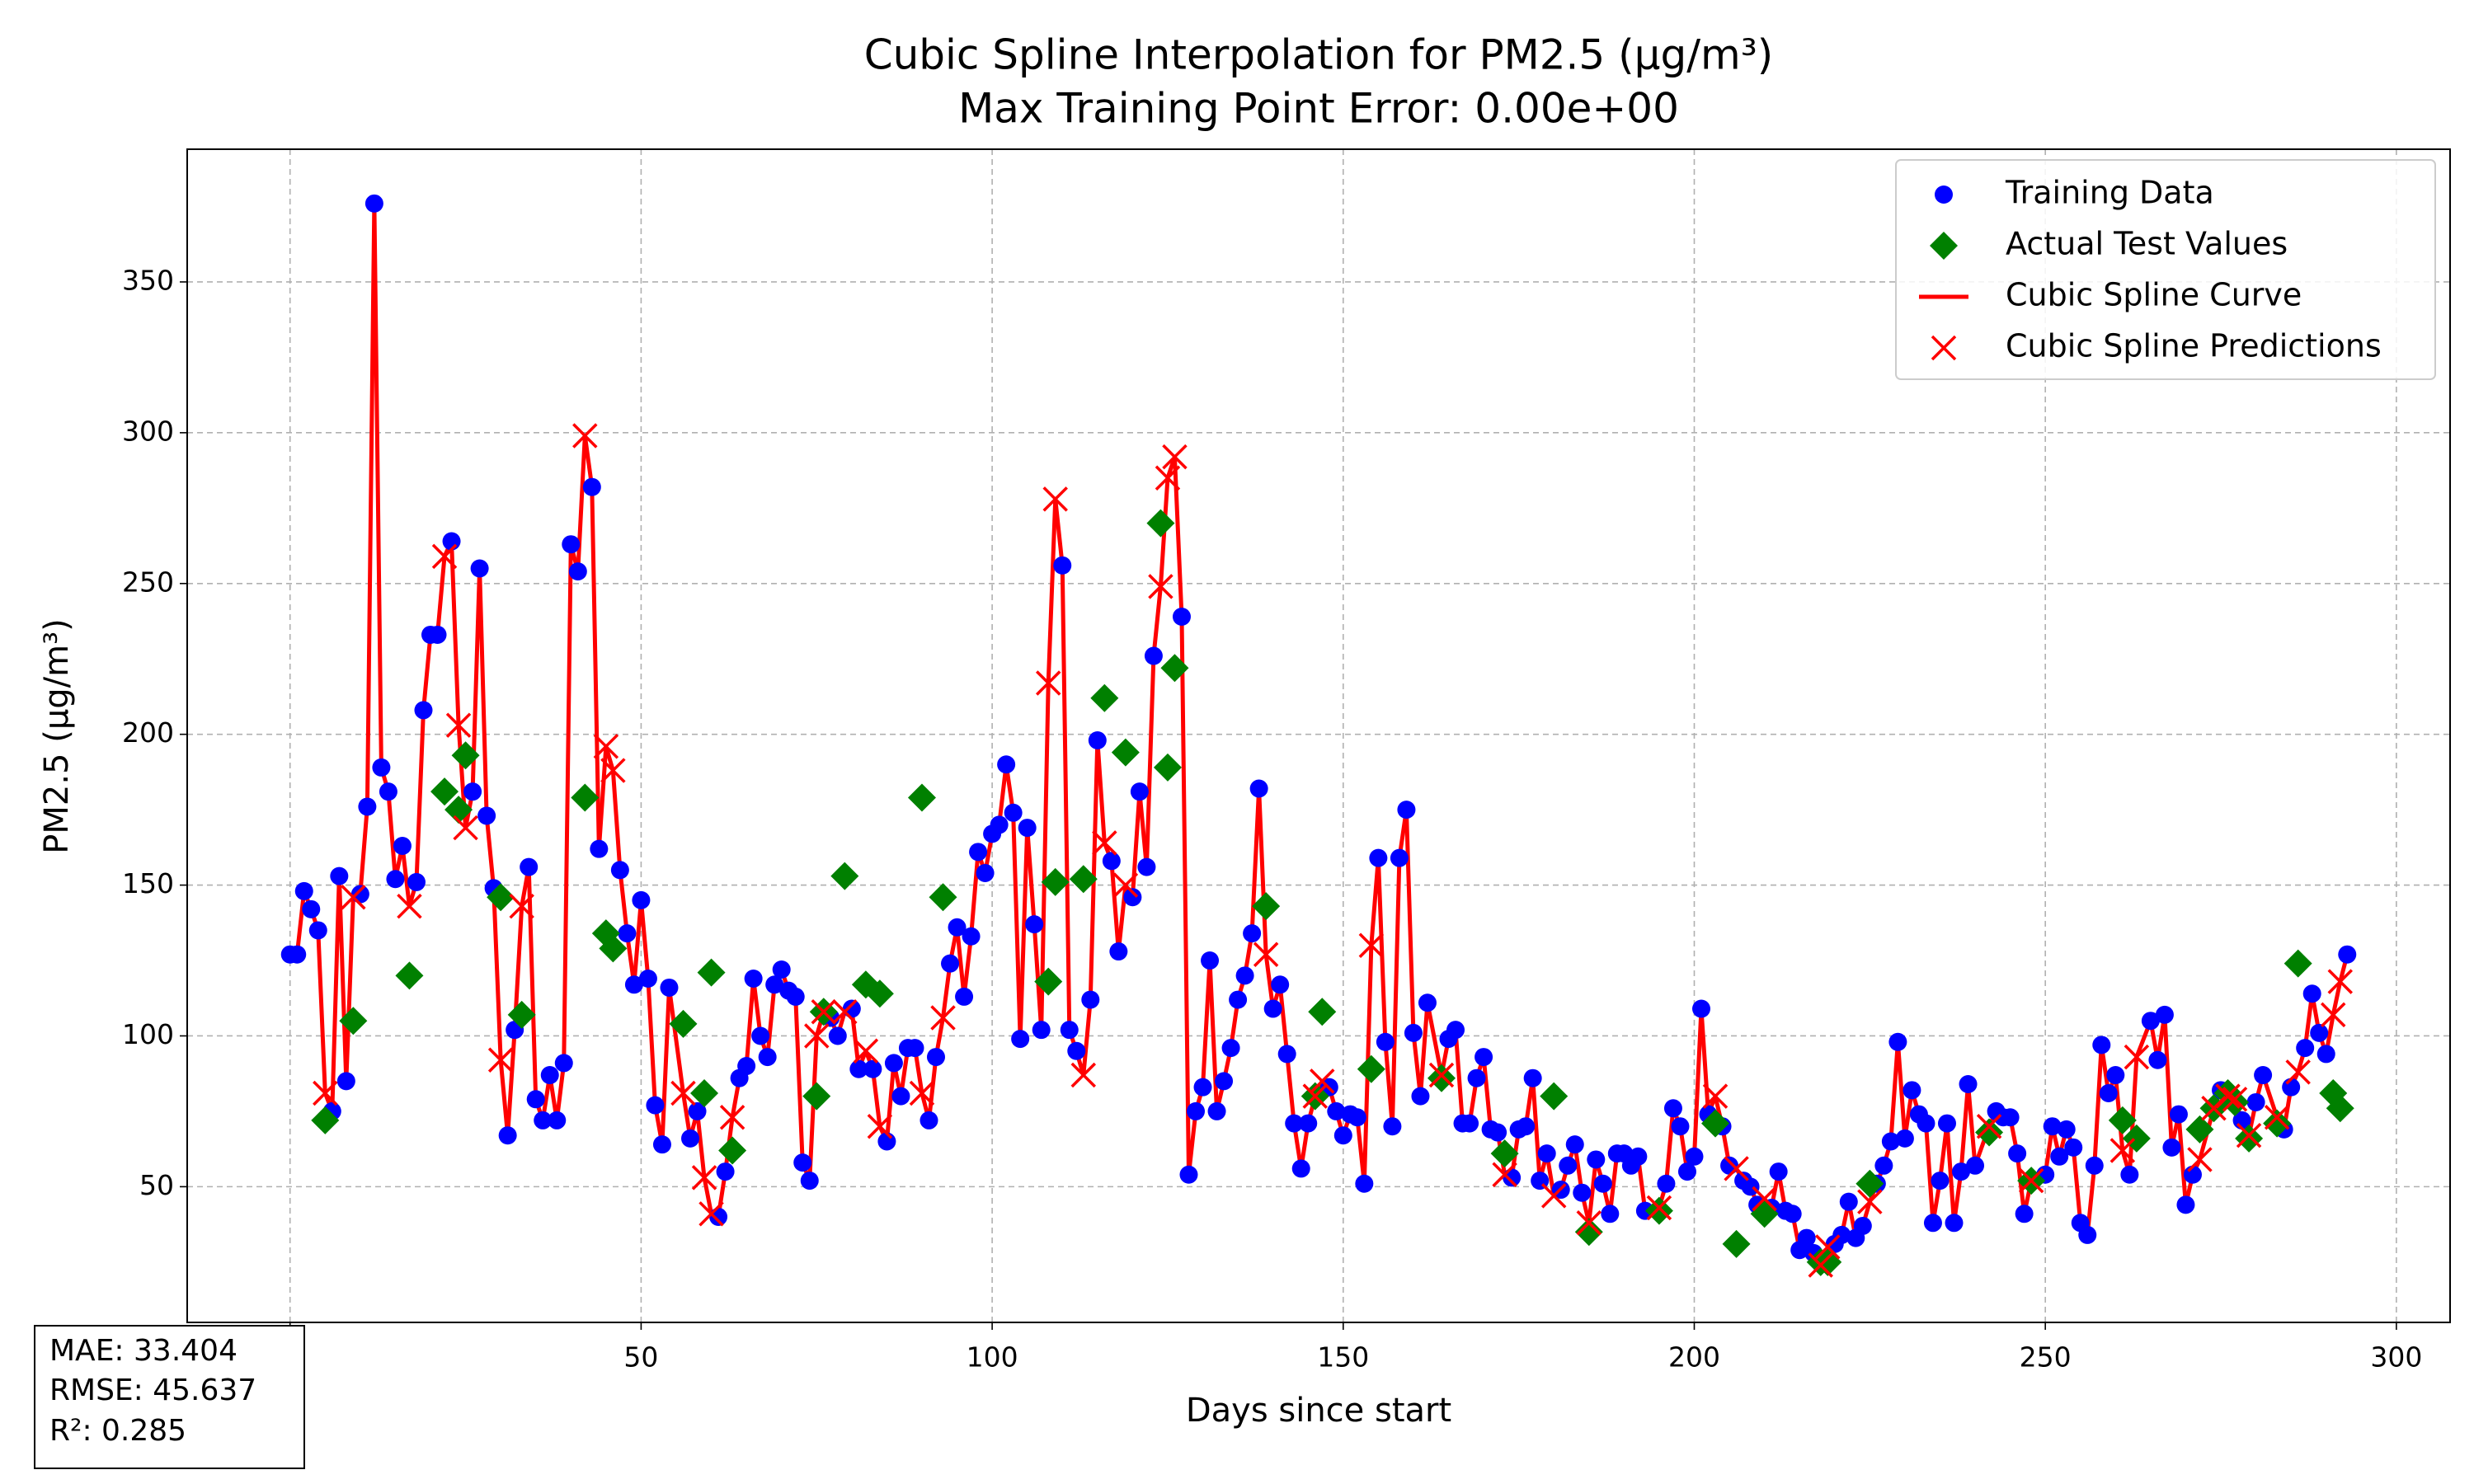 The width and height of the screenshot is (2474, 1484). What do you see at coordinates (2154, 295) in the screenshot?
I see `legend-label: Cubic Spline Curve` at bounding box center [2154, 295].